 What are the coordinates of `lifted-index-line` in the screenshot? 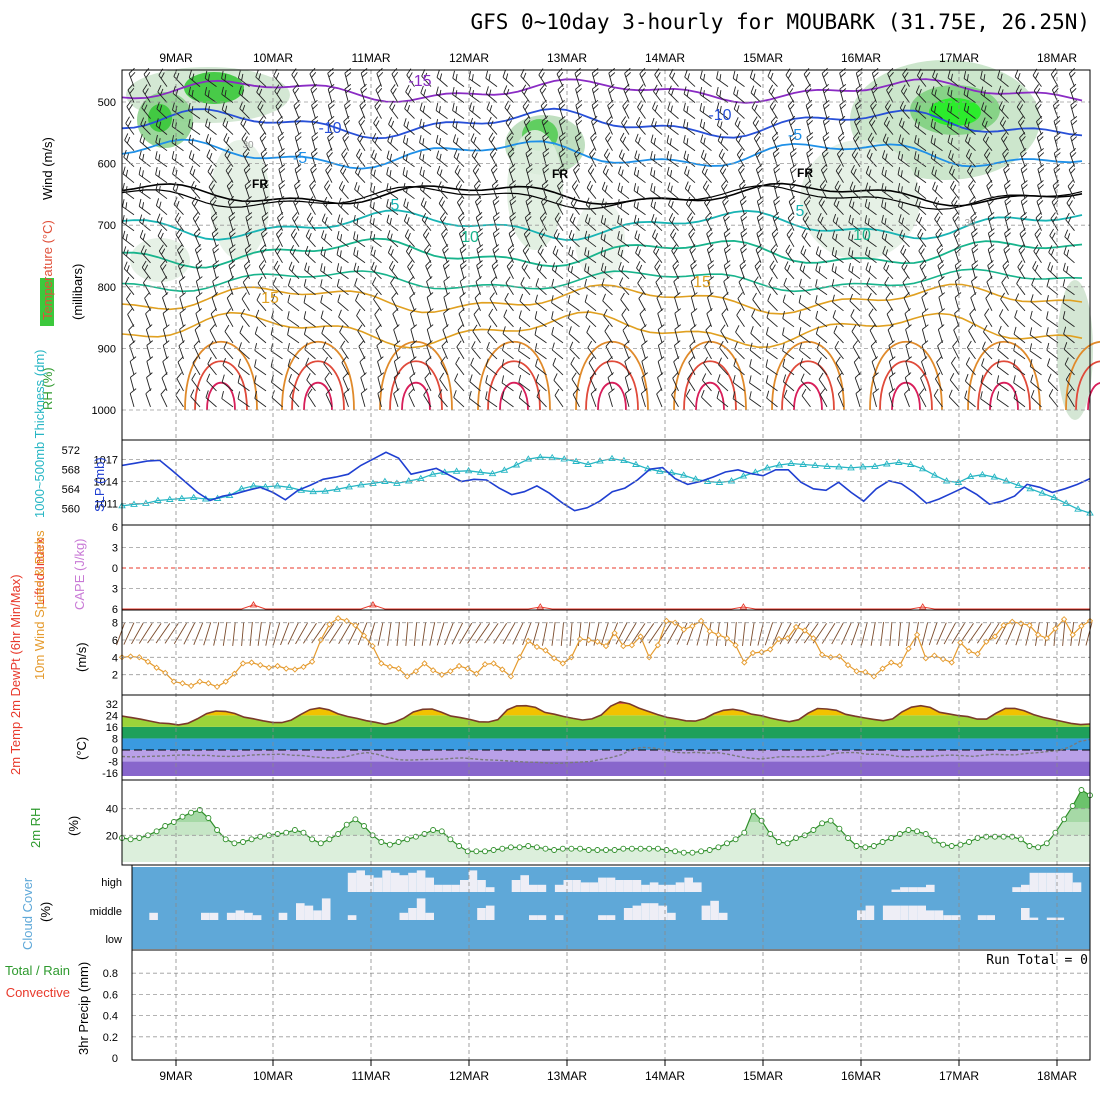 It's located at (606, 607).